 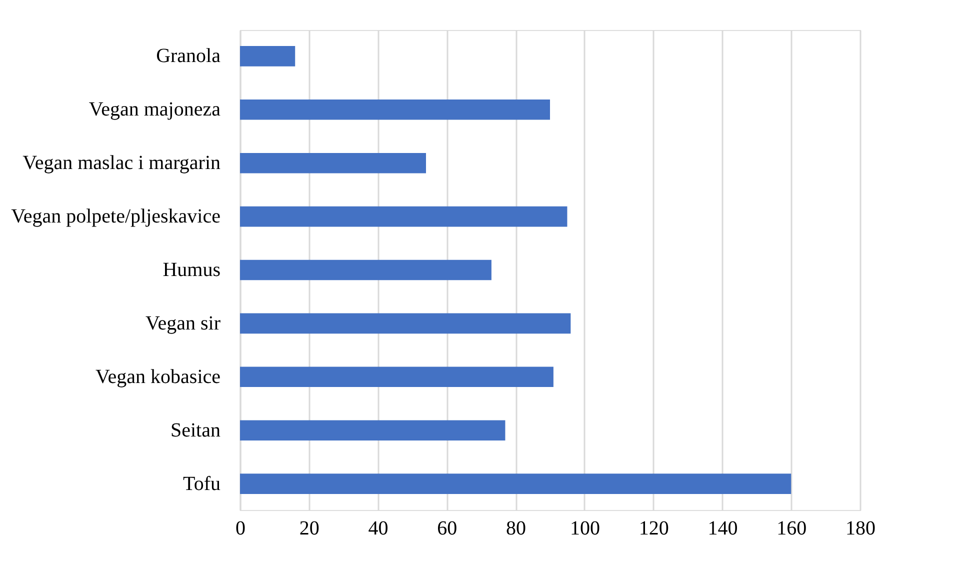 What do you see at coordinates (378, 529) in the screenshot?
I see `x-tick-label: 40` at bounding box center [378, 529].